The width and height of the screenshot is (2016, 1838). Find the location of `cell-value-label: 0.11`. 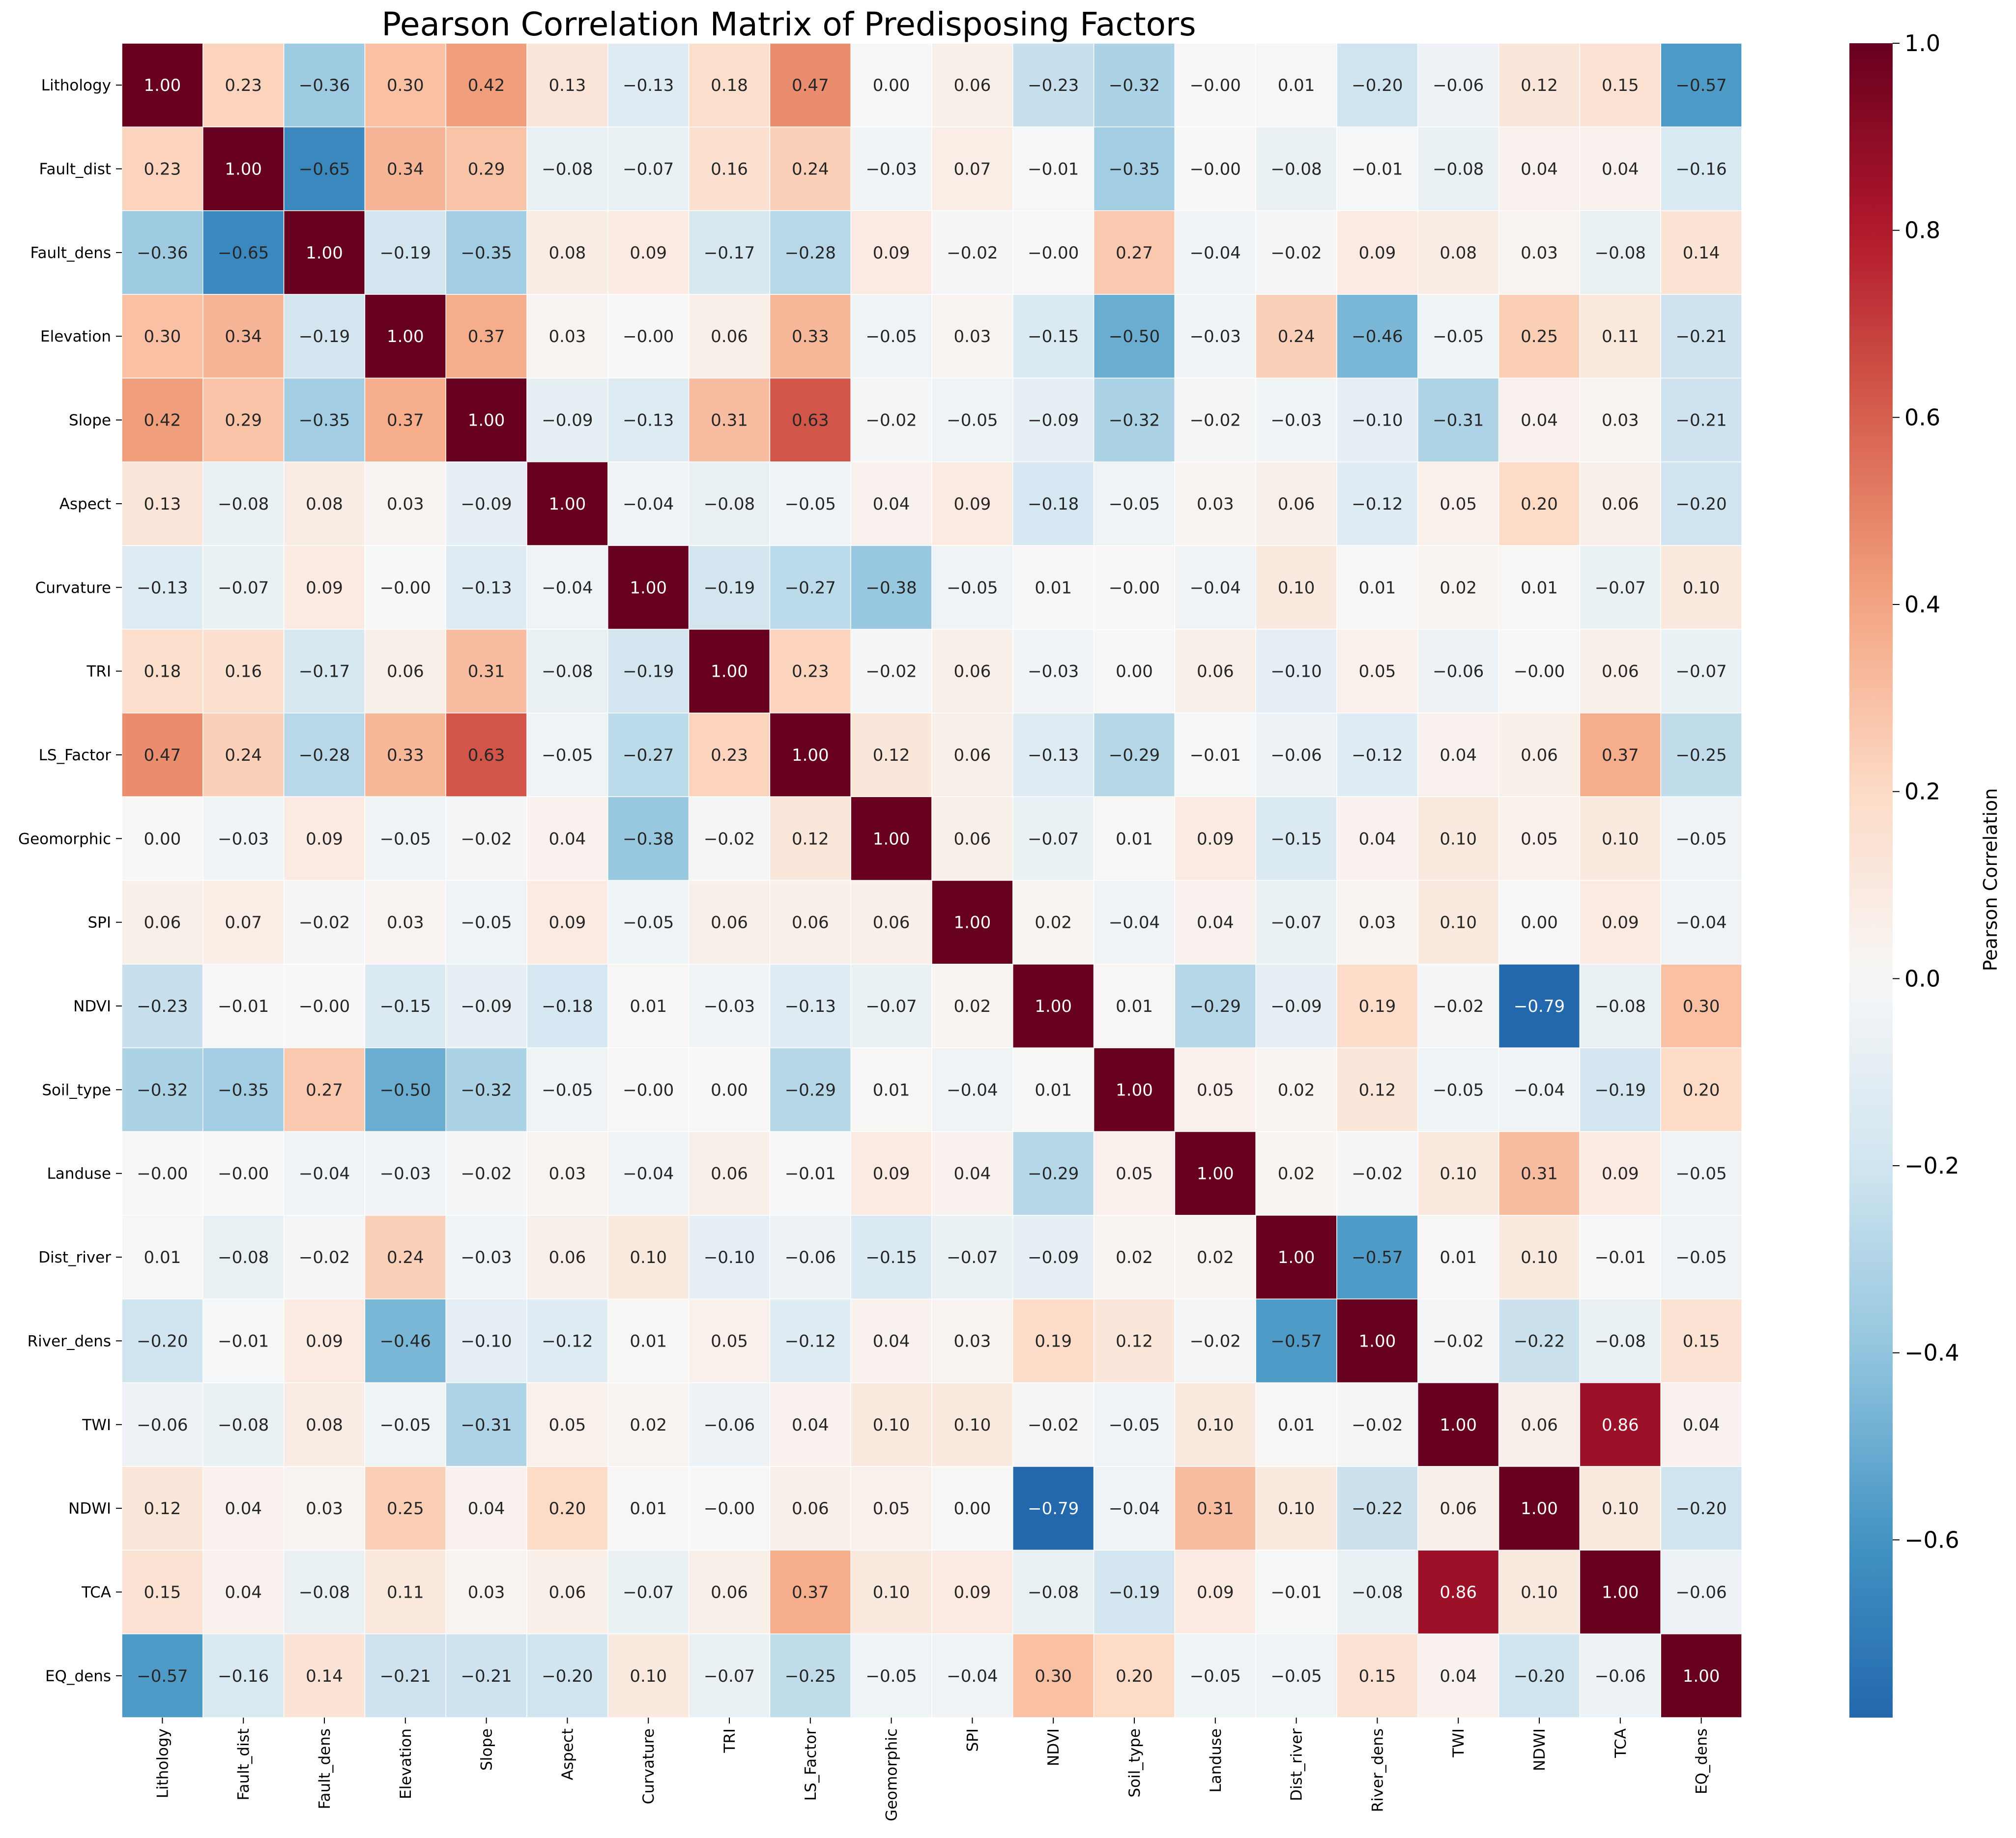

cell-value-label: 0.11 is located at coordinates (1620, 336).